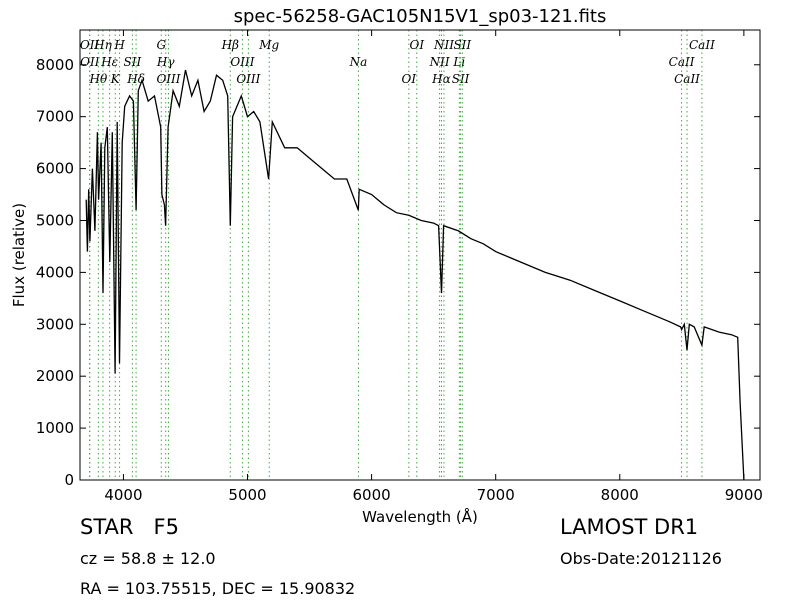 The image size is (800, 604). What do you see at coordinates (230, 45) in the screenshot?
I see `spectral-line-label: Hβ` at bounding box center [230, 45].